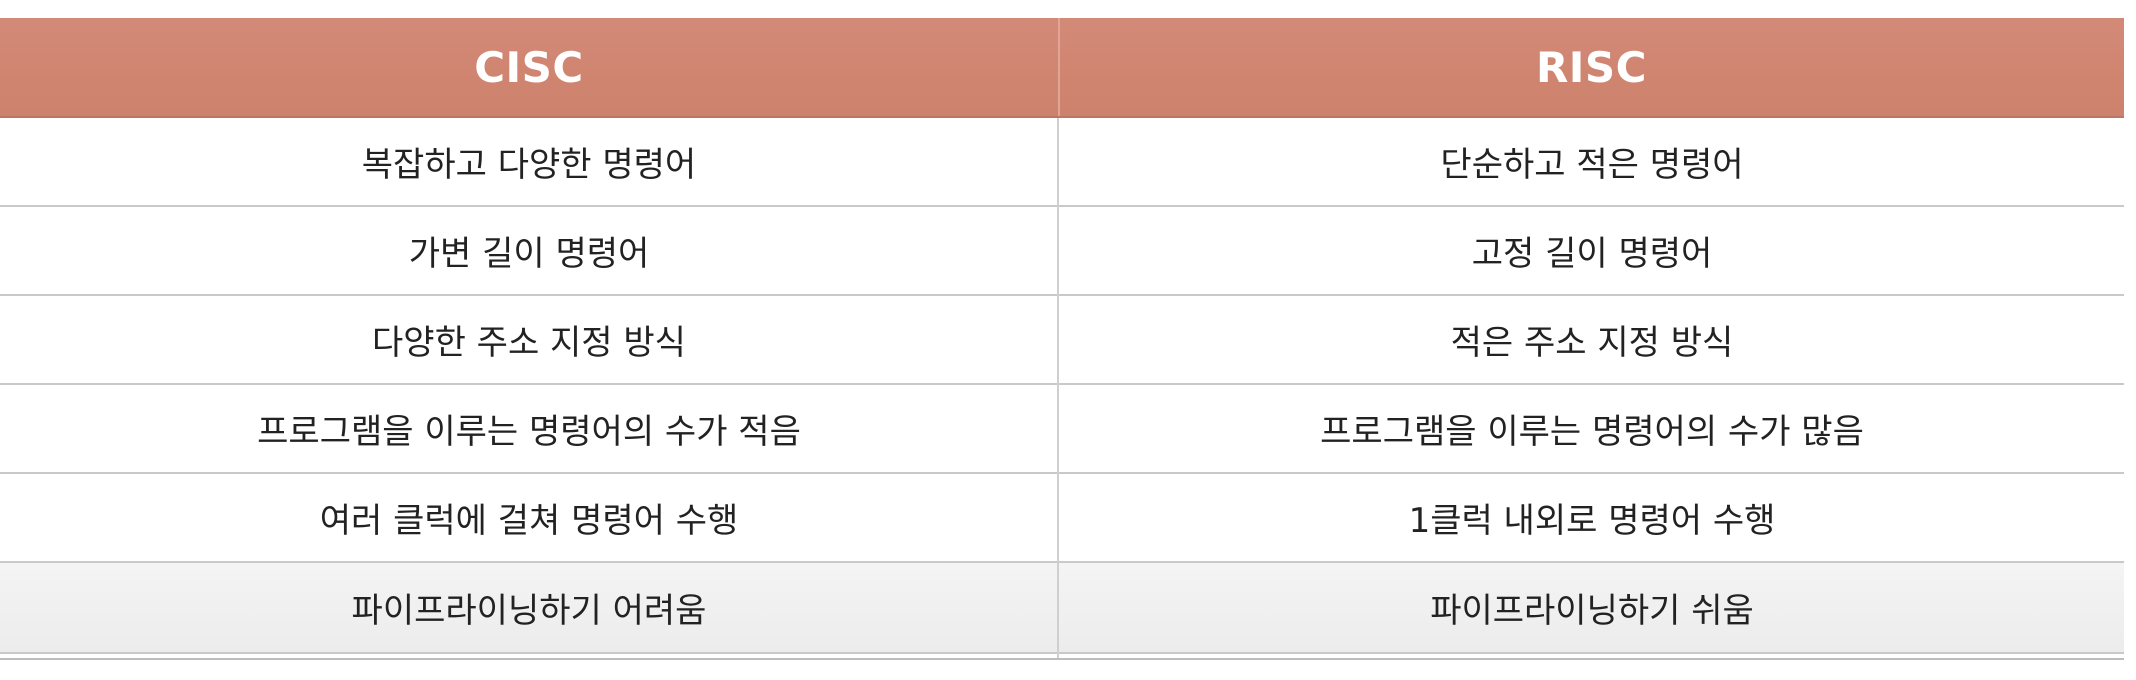  Describe the element at coordinates (529, 343) in the screenshot. I see `cisc-cell: 다양한 주소 지정 방식` at that location.